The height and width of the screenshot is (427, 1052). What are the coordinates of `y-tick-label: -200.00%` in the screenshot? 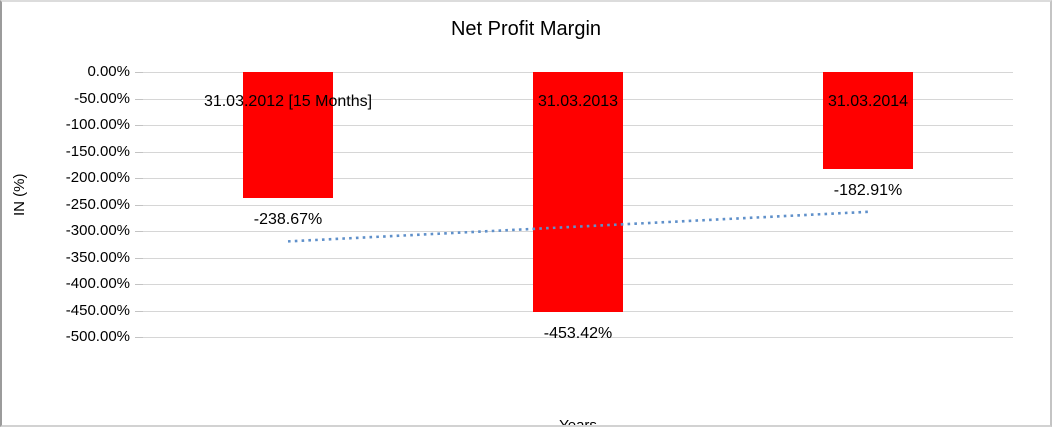 It's located at (97, 177).